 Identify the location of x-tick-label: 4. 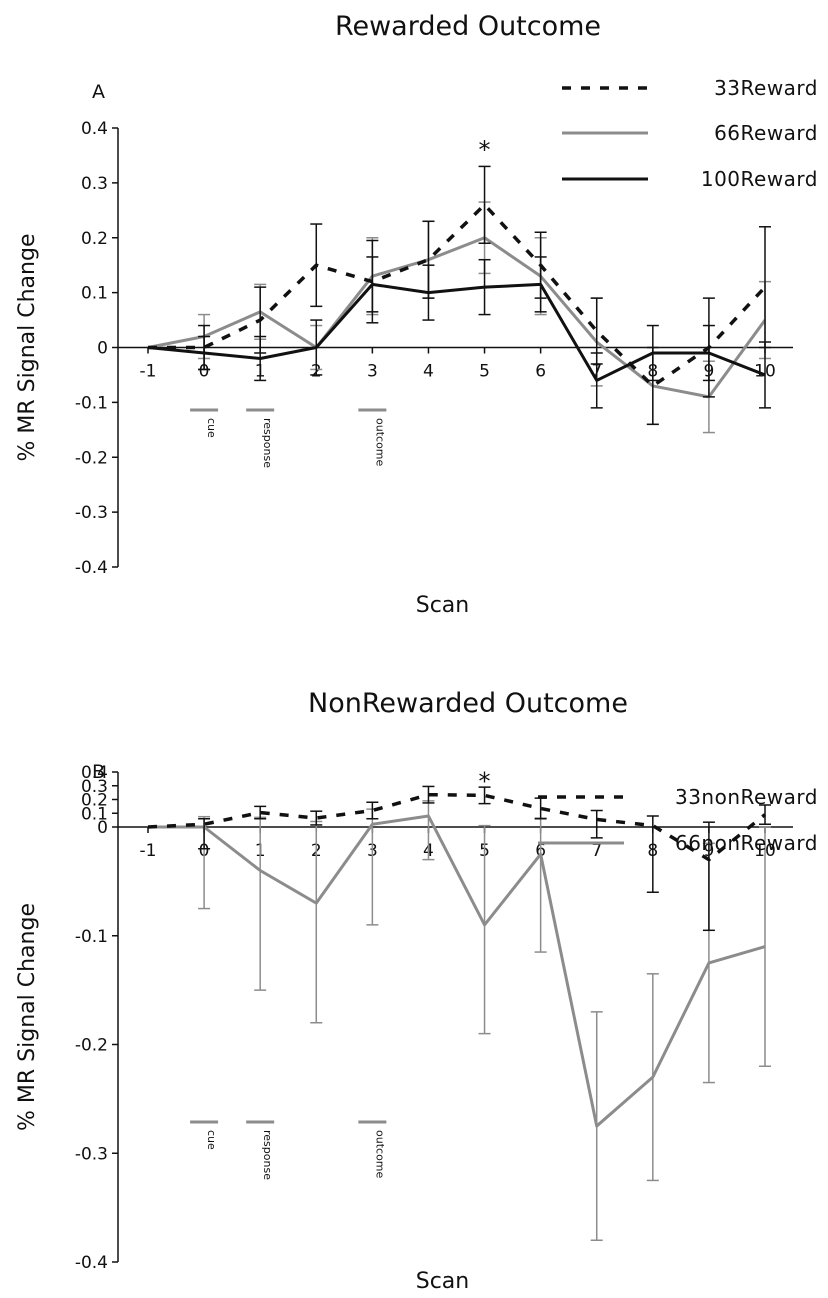
(428, 372).